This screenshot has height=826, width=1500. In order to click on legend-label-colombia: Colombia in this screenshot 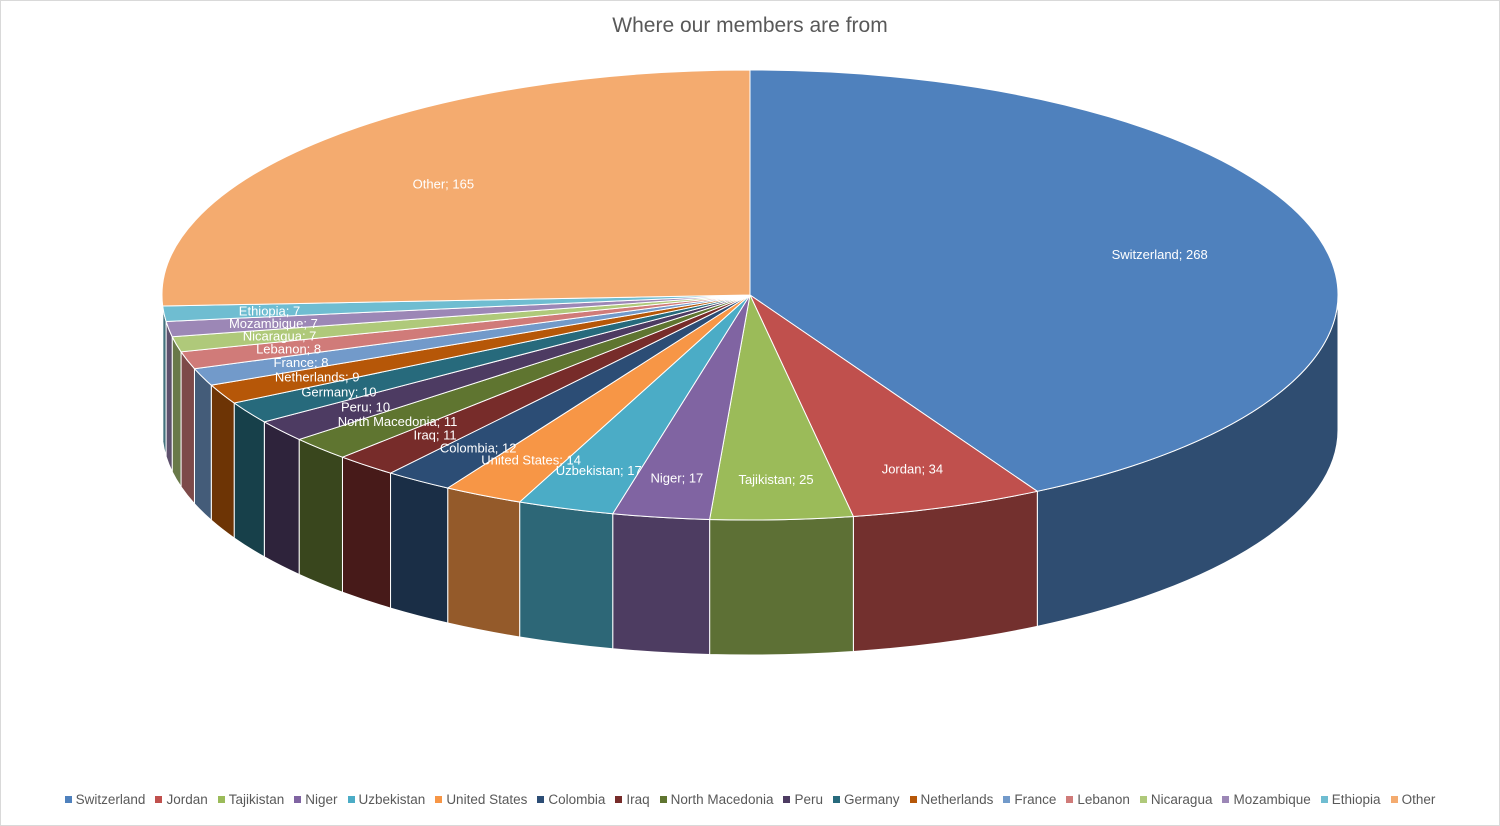, I will do `click(577, 799)`.